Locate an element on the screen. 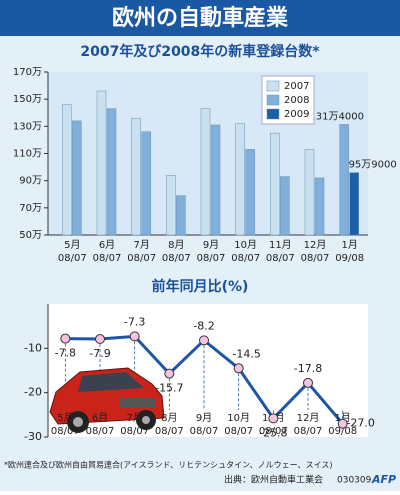  y-tick-label: 70万 is located at coordinates (30, 208).